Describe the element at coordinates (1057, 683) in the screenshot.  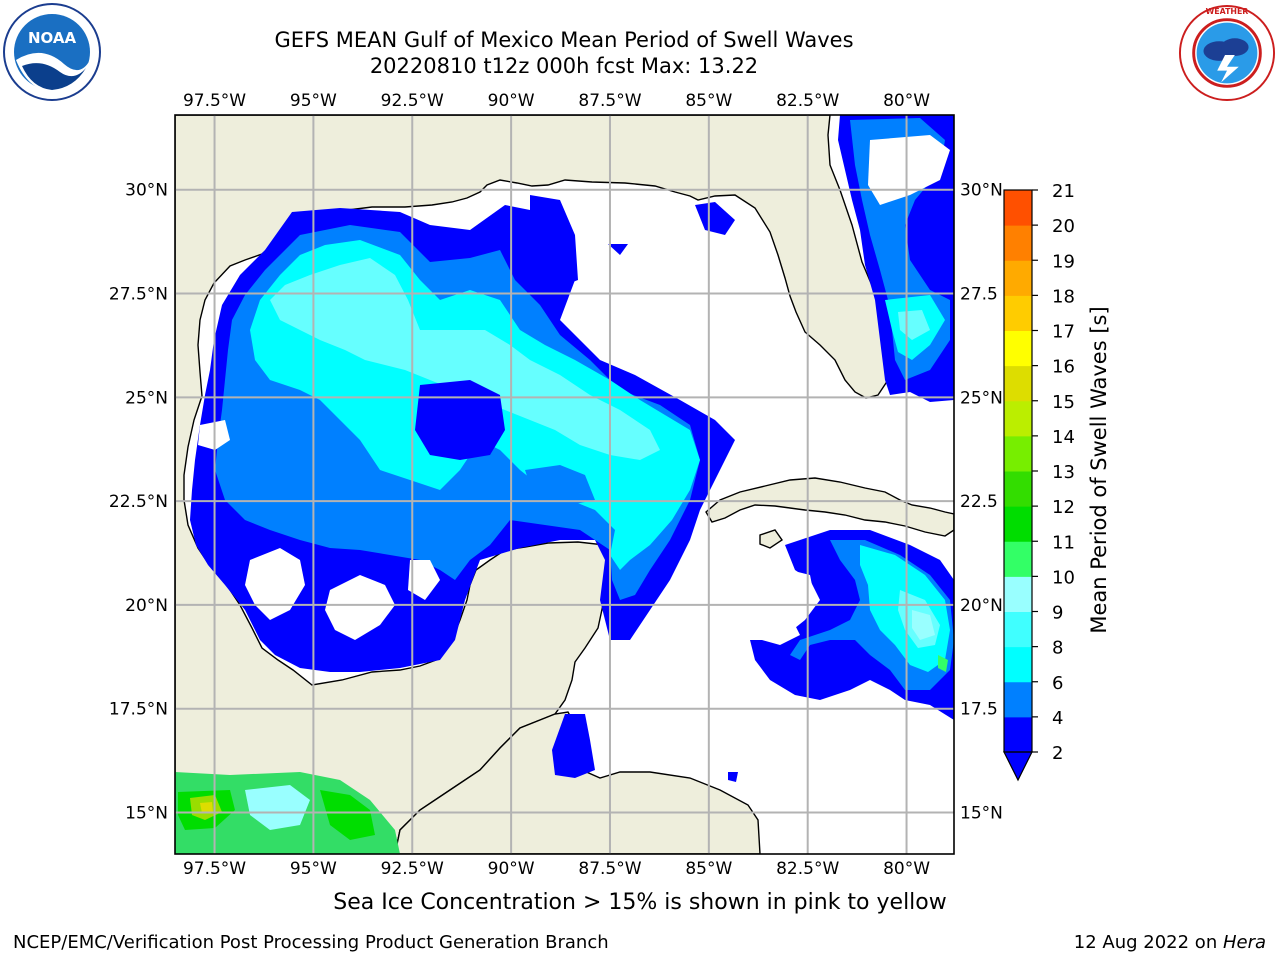
I see `colorbar-tick-label: 6` at that location.